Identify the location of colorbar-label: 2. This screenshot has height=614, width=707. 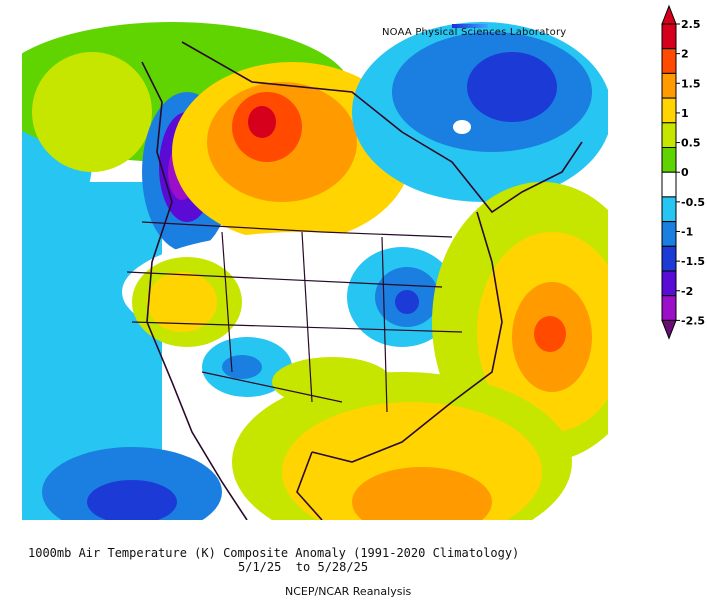
(685, 54).